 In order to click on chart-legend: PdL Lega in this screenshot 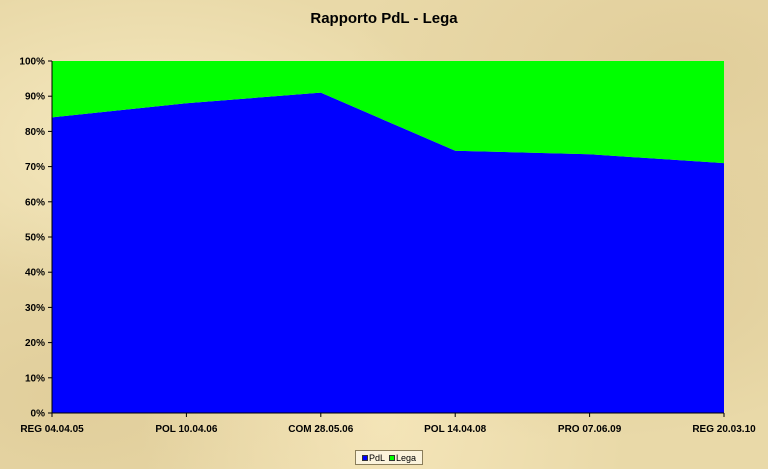, I will do `click(389, 457)`.